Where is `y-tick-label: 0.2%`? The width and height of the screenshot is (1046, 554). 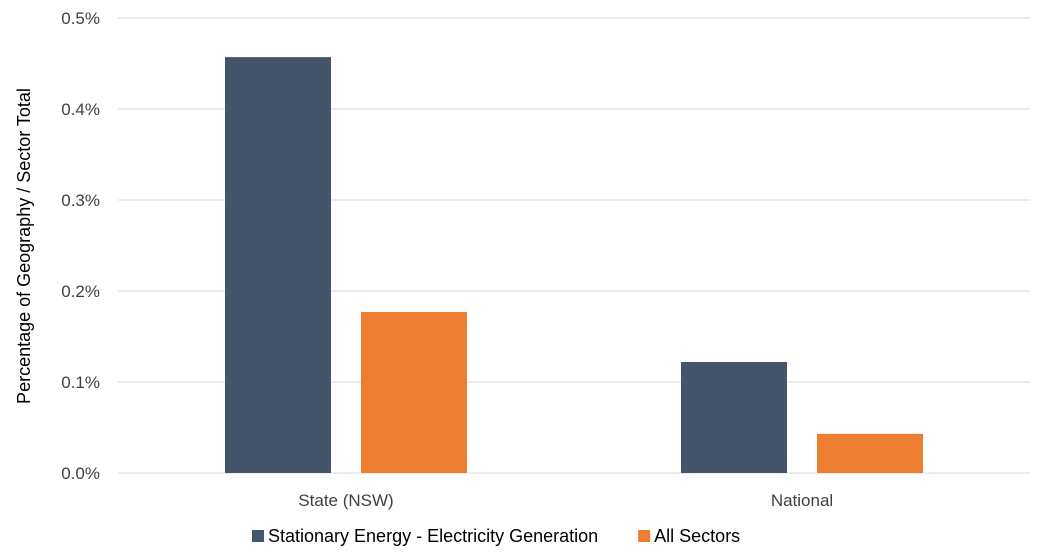
y-tick-label: 0.2% is located at coordinates (80, 291).